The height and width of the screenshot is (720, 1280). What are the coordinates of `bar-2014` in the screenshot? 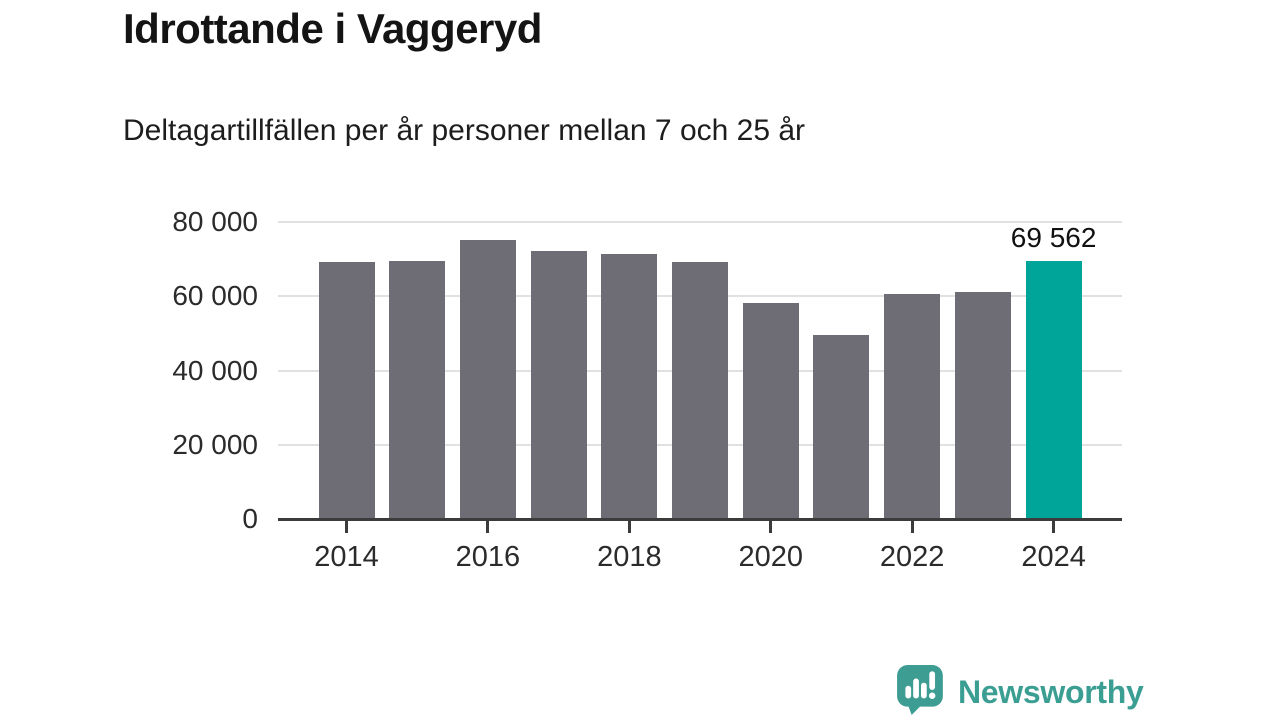 It's located at (346, 390).